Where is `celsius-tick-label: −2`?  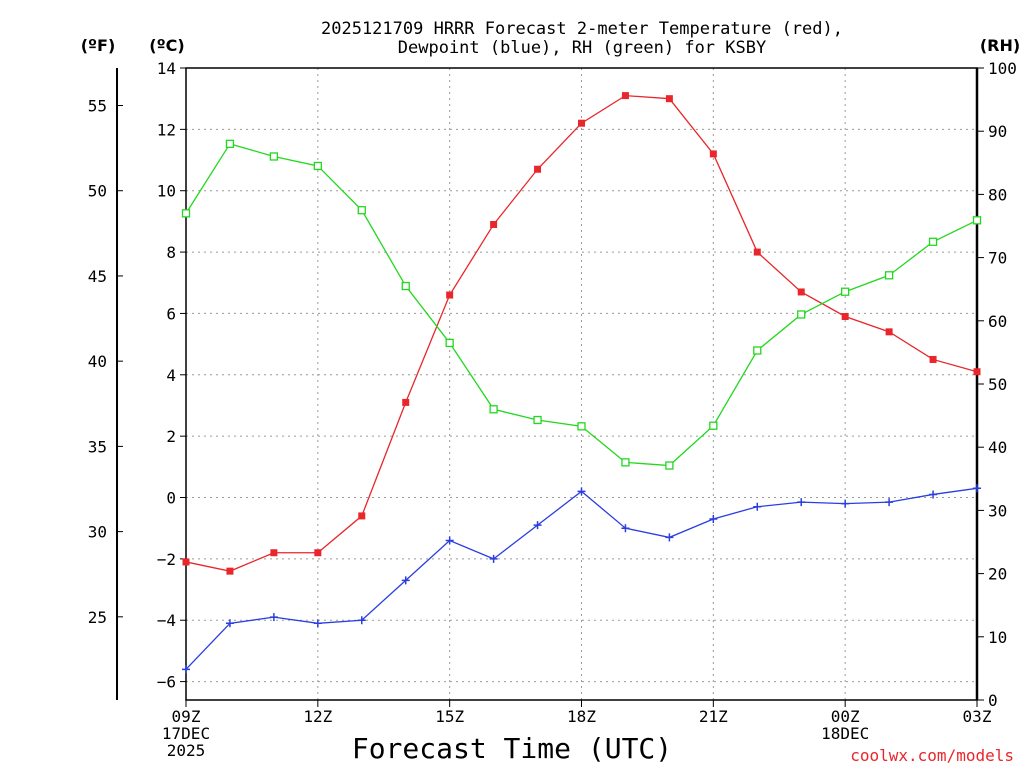
celsius-tick-label: −2 is located at coordinates (166, 559).